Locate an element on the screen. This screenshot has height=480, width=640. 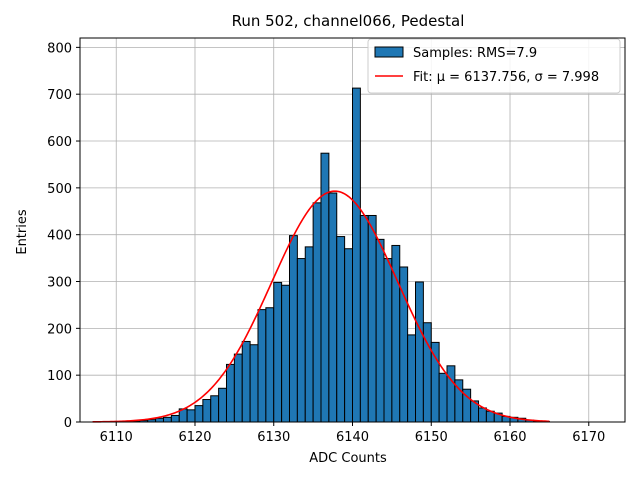
legend-box is located at coordinates (494, 66).